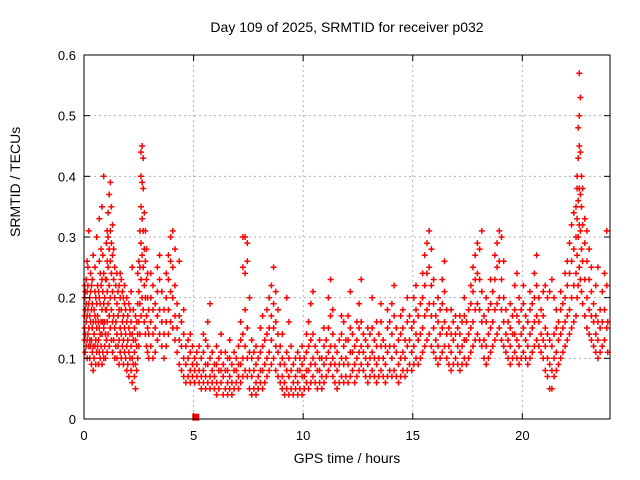 Image resolution: width=640 pixels, height=480 pixels. I want to click on y-tick-label: 0.5, so click(67, 116).